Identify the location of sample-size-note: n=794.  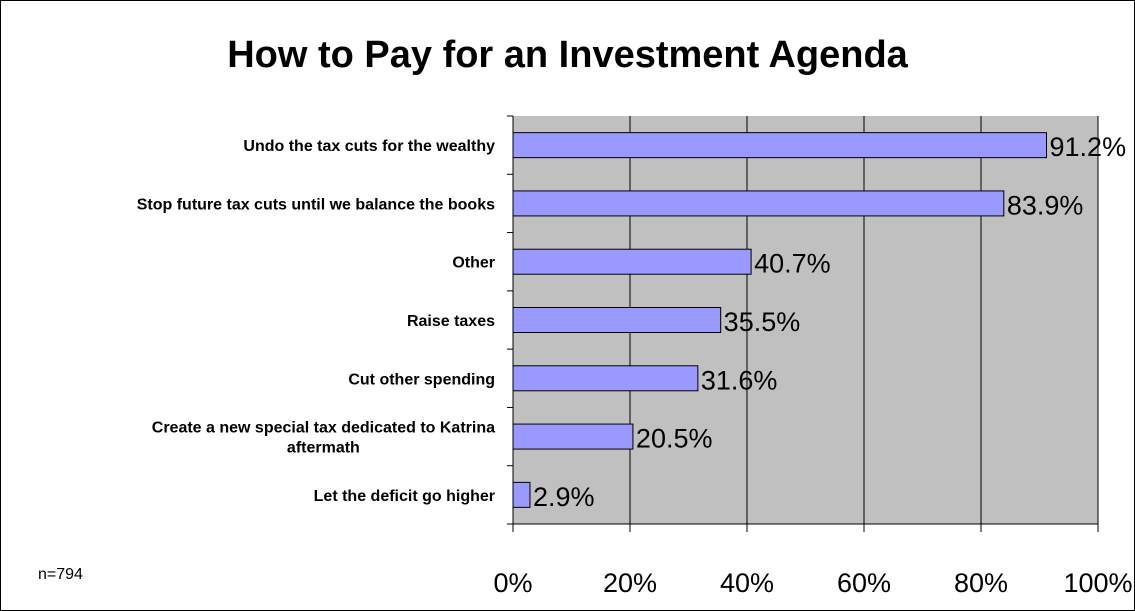
(60, 574).